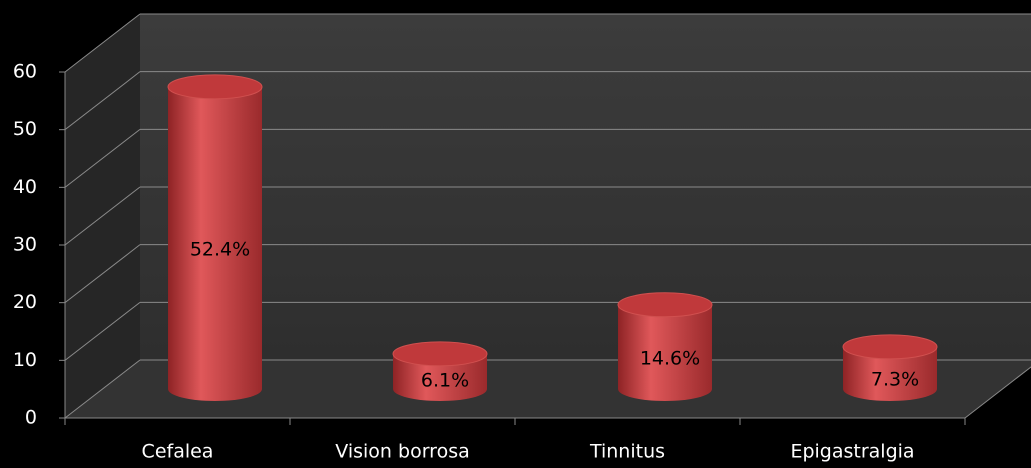 This screenshot has width=1031, height=468. What do you see at coordinates (25, 72) in the screenshot?
I see `y-tick-label: 60` at bounding box center [25, 72].